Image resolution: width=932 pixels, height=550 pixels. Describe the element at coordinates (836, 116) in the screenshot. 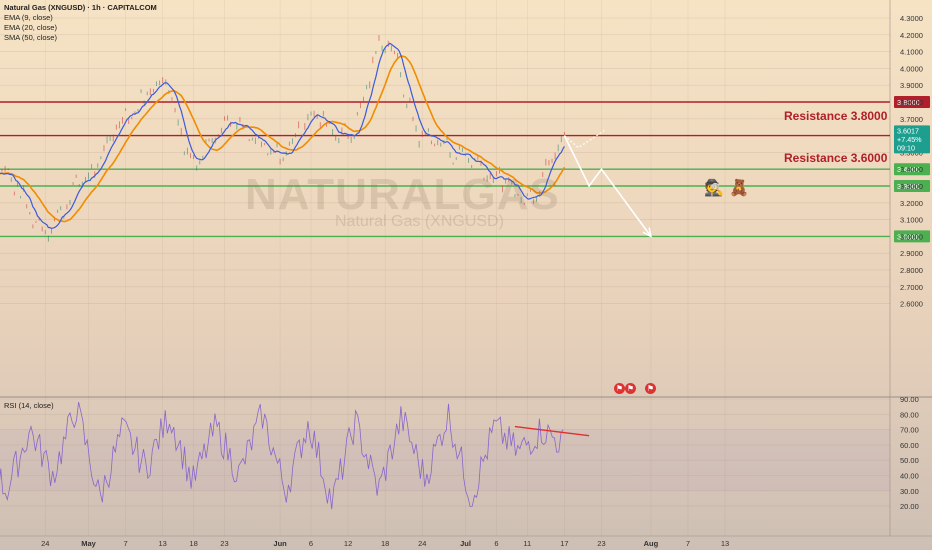

I see `resistance-label-high: Resistance 3.8000` at that location.